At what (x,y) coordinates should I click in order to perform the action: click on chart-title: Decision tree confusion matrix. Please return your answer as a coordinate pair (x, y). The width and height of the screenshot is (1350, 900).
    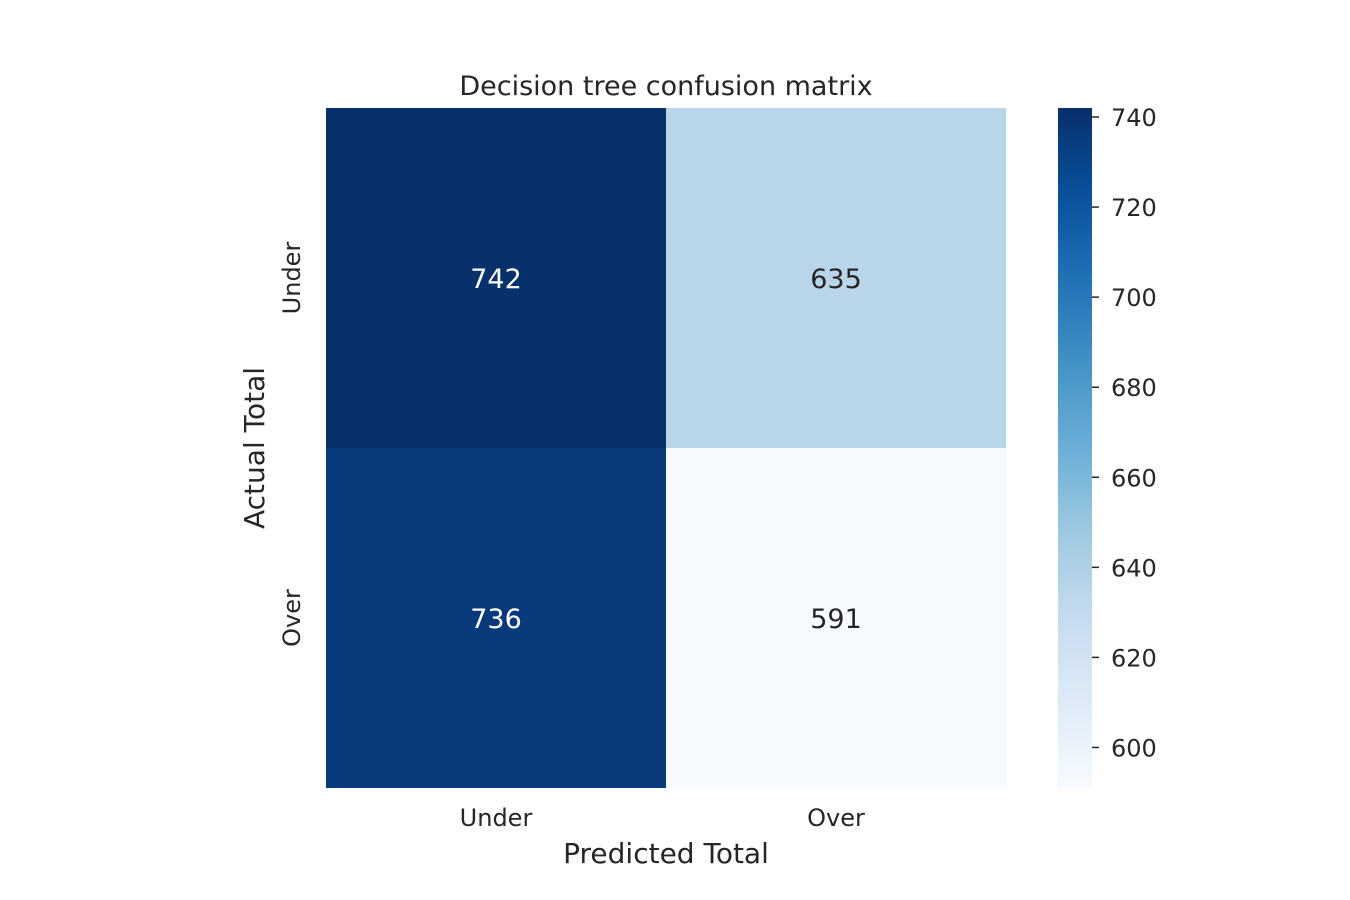
    Looking at the image, I should click on (665, 86).